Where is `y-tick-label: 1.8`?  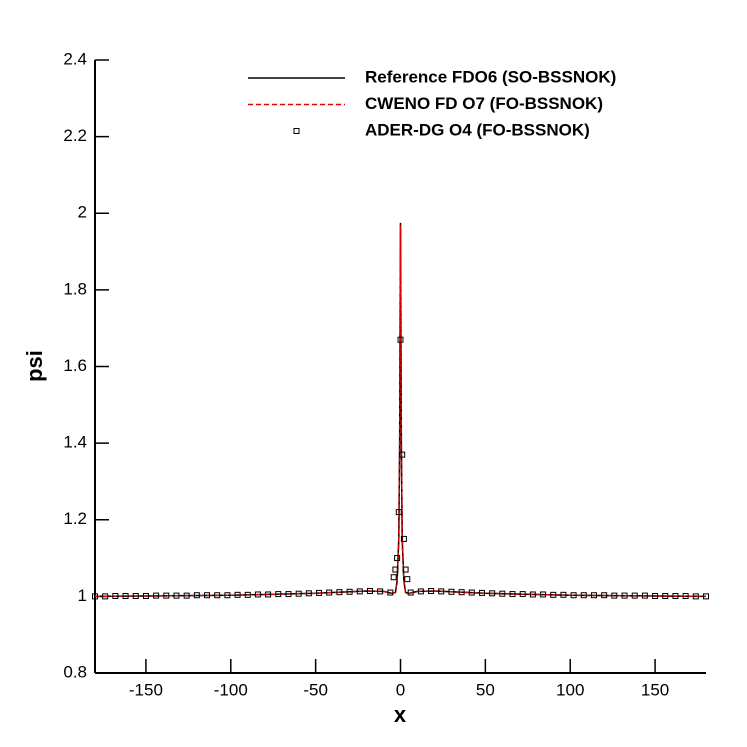
y-tick-label: 1.8 is located at coordinates (75, 288).